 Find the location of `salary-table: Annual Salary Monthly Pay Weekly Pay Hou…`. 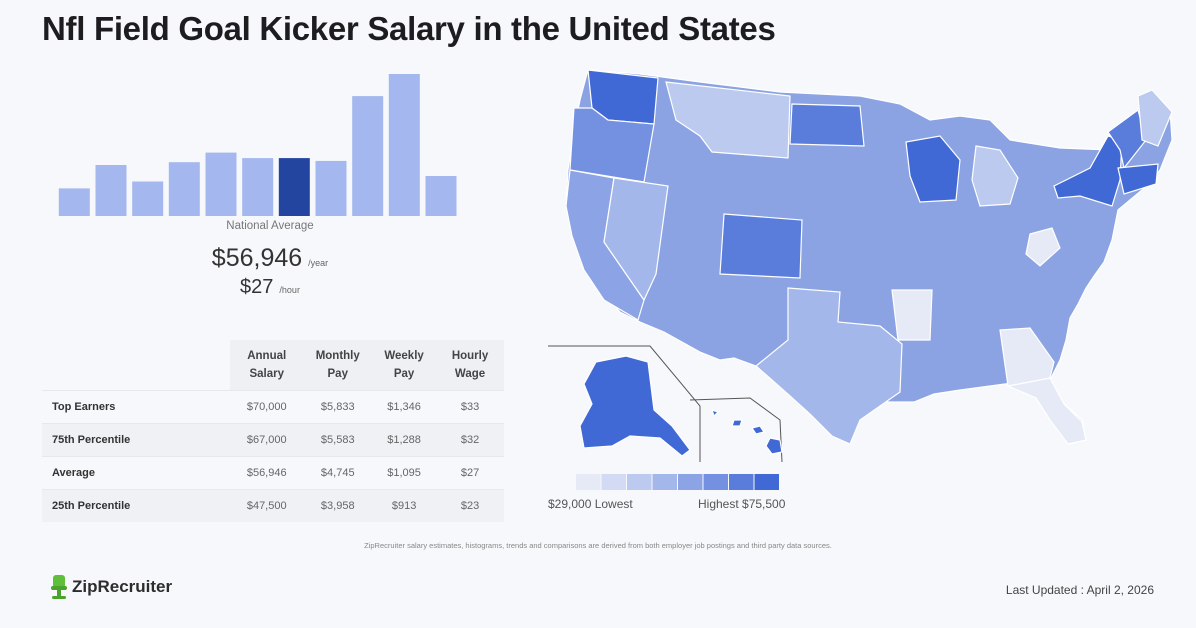

salary-table: Annual Salary Monthly Pay Weekly Pay Hou… is located at coordinates (273, 431).